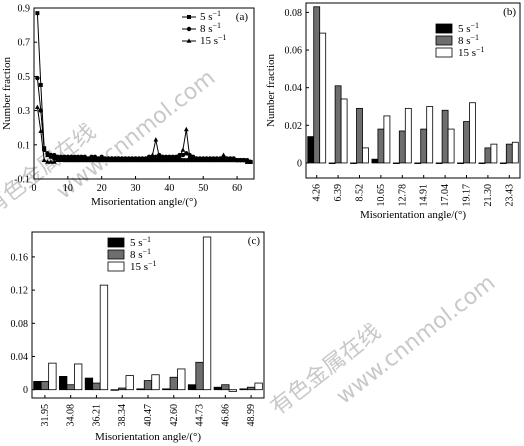 This screenshot has width=524, height=446. I want to click on panel-label: (c), so click(254, 241).